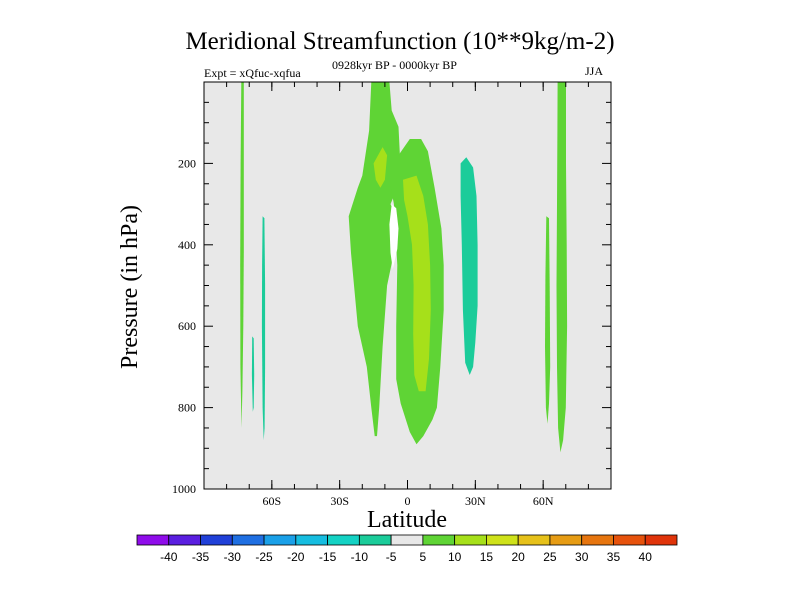 This screenshot has width=800, height=600. What do you see at coordinates (582, 557) in the screenshot?
I see `colorbar-label: 30` at bounding box center [582, 557].